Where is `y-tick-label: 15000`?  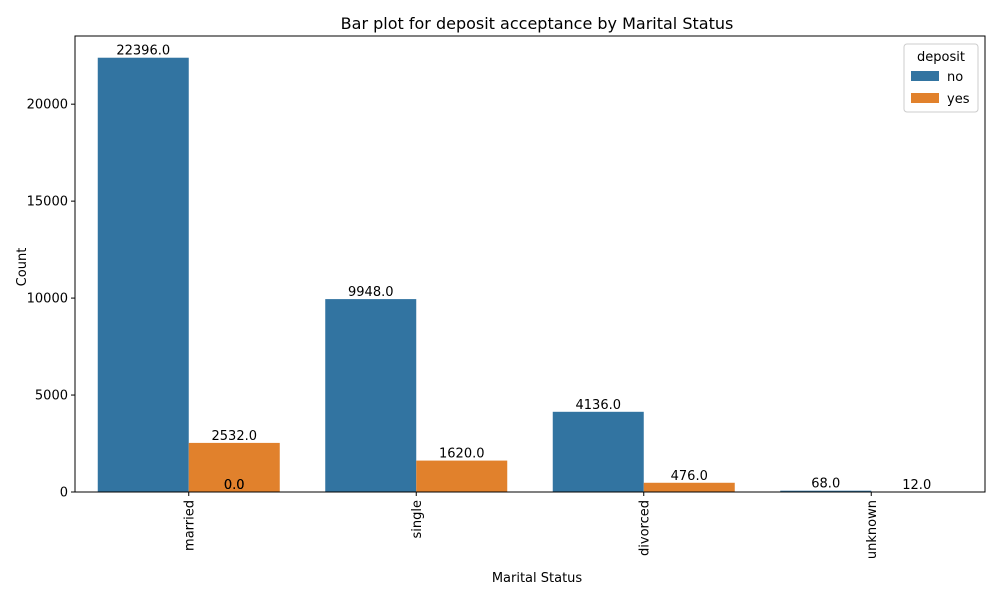 y-tick-label: 15000 is located at coordinates (47, 202).